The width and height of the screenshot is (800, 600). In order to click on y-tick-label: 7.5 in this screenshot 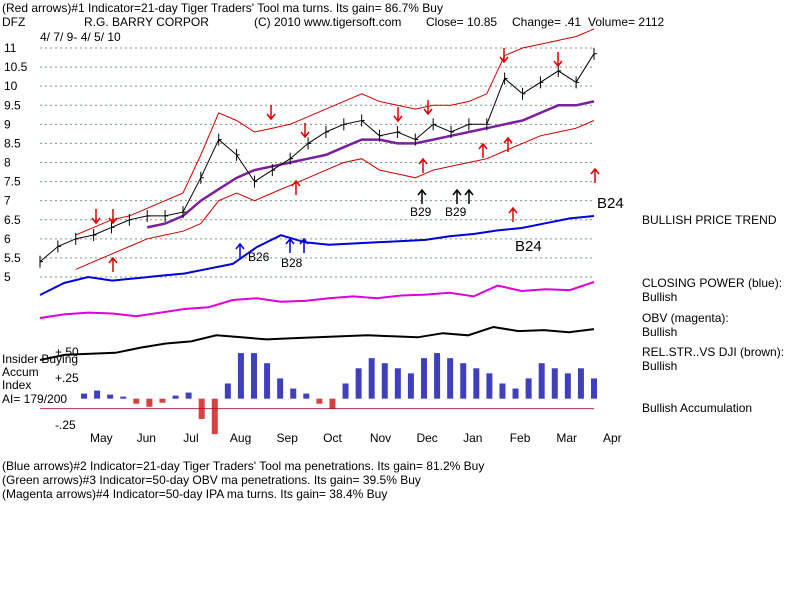, I will do `click(12, 182)`.